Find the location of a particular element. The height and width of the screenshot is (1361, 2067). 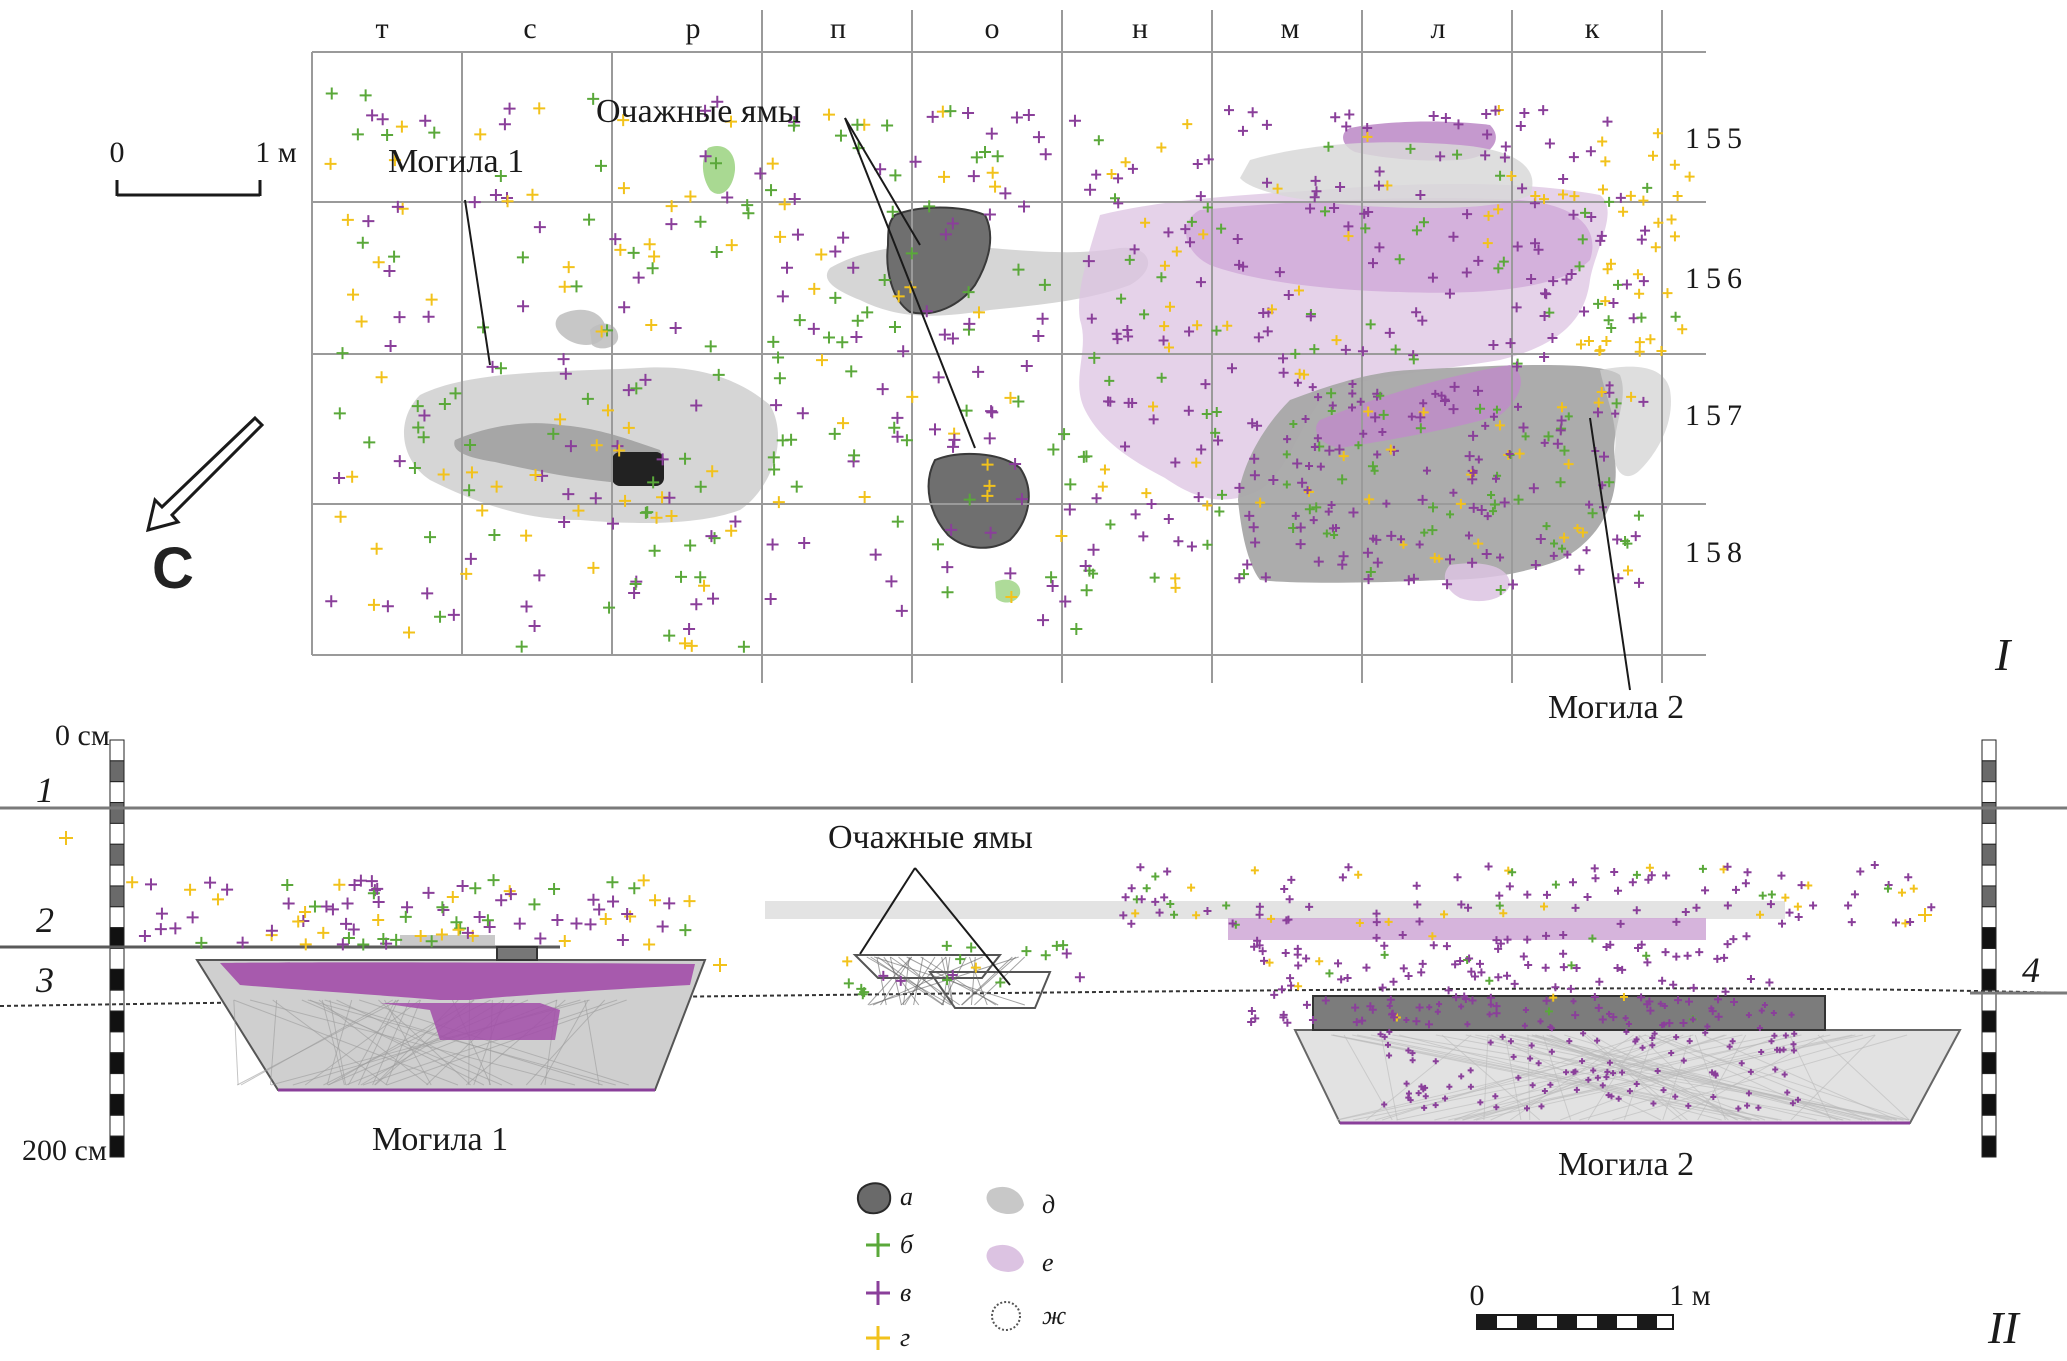

scale-zero-label: 0 is located at coordinates (117, 152).